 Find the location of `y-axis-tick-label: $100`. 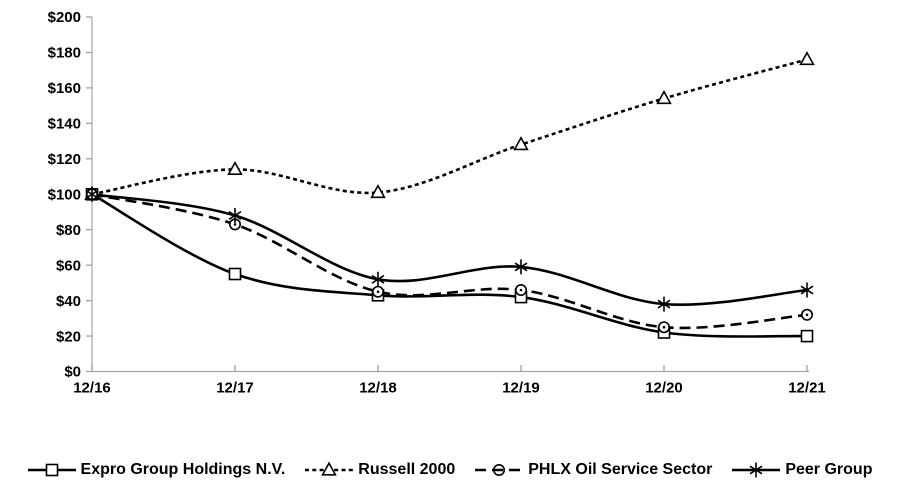

y-axis-tick-label: $100 is located at coordinates (64, 194).